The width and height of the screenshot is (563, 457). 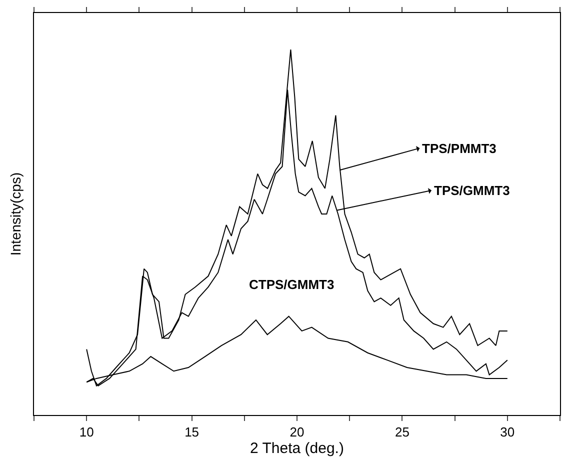 I want to click on annotation: TPS/PMMT3, so click(x=459, y=148).